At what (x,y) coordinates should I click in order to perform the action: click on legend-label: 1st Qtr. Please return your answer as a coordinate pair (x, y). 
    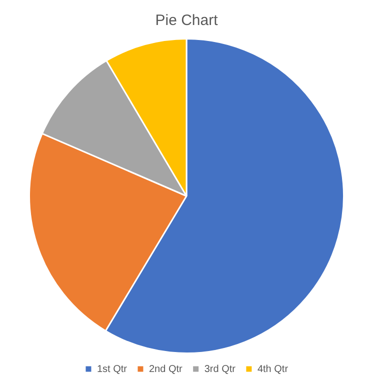
    Looking at the image, I should click on (112, 369).